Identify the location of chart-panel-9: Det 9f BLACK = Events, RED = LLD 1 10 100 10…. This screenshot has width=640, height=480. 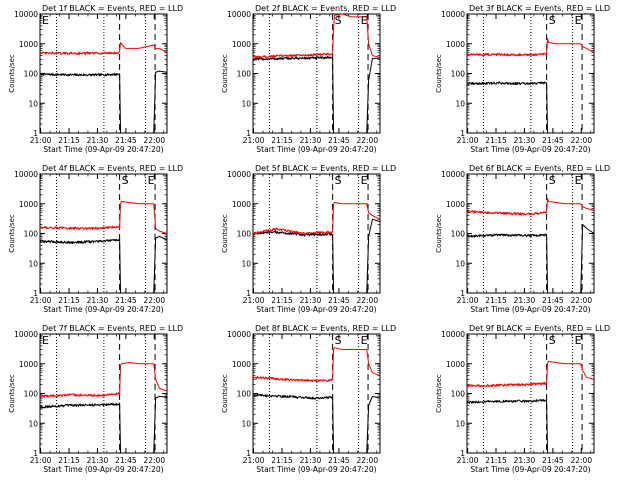
(522, 399).